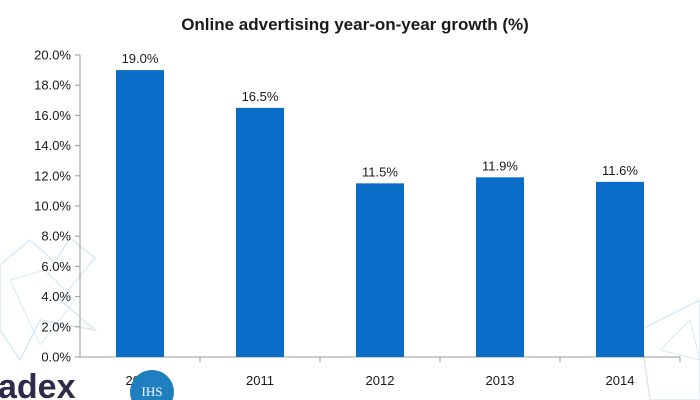 The height and width of the screenshot is (400, 700). Describe the element at coordinates (52, 85) in the screenshot. I see `y-axis-tick-label: 18.0%` at that location.